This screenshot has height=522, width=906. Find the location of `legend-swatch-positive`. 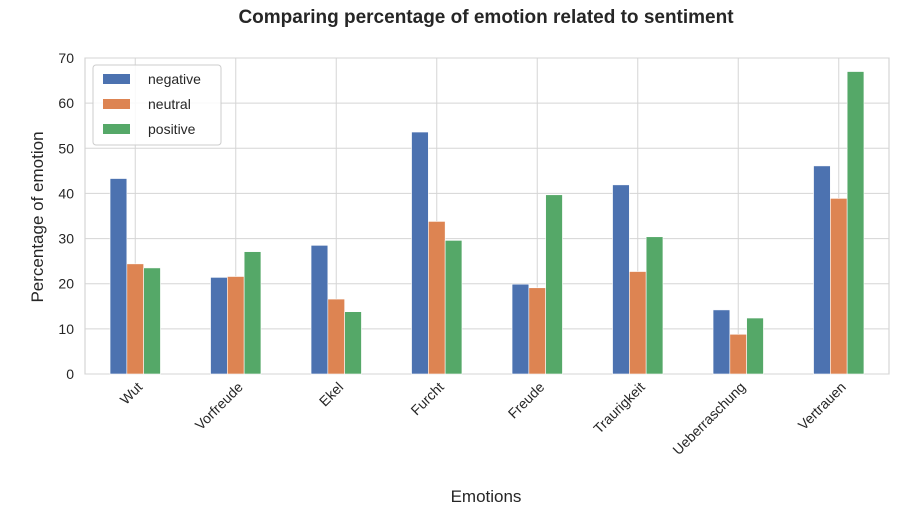

legend-swatch-positive is located at coordinates (116, 129).